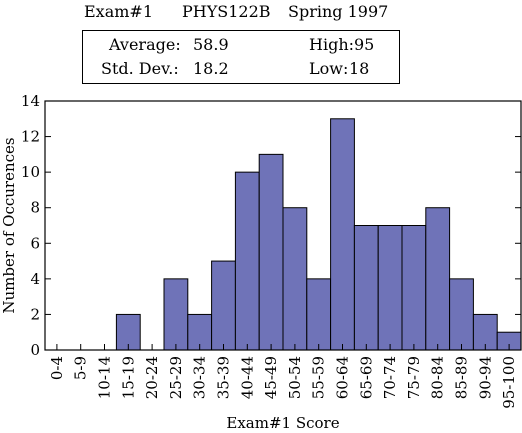 The image size is (522, 433). Describe the element at coordinates (247, 377) in the screenshot. I see `x-tick-label: 40-44` at that location.